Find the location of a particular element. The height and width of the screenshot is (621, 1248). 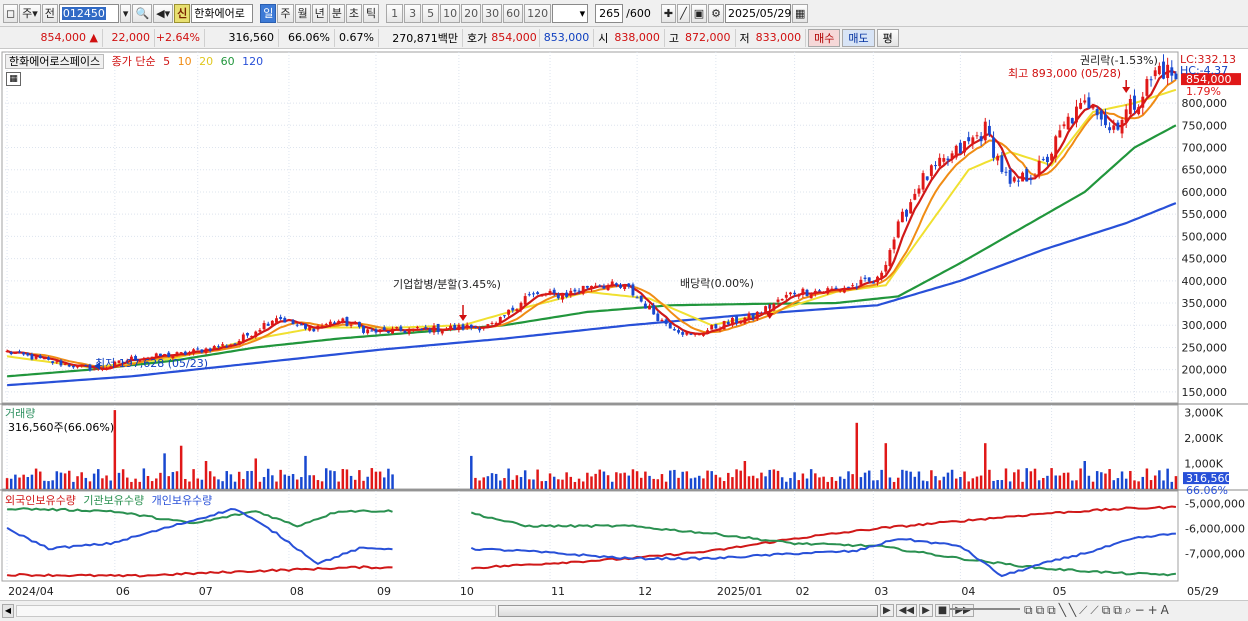

interval-5-button: 5 is located at coordinates (431, 13).